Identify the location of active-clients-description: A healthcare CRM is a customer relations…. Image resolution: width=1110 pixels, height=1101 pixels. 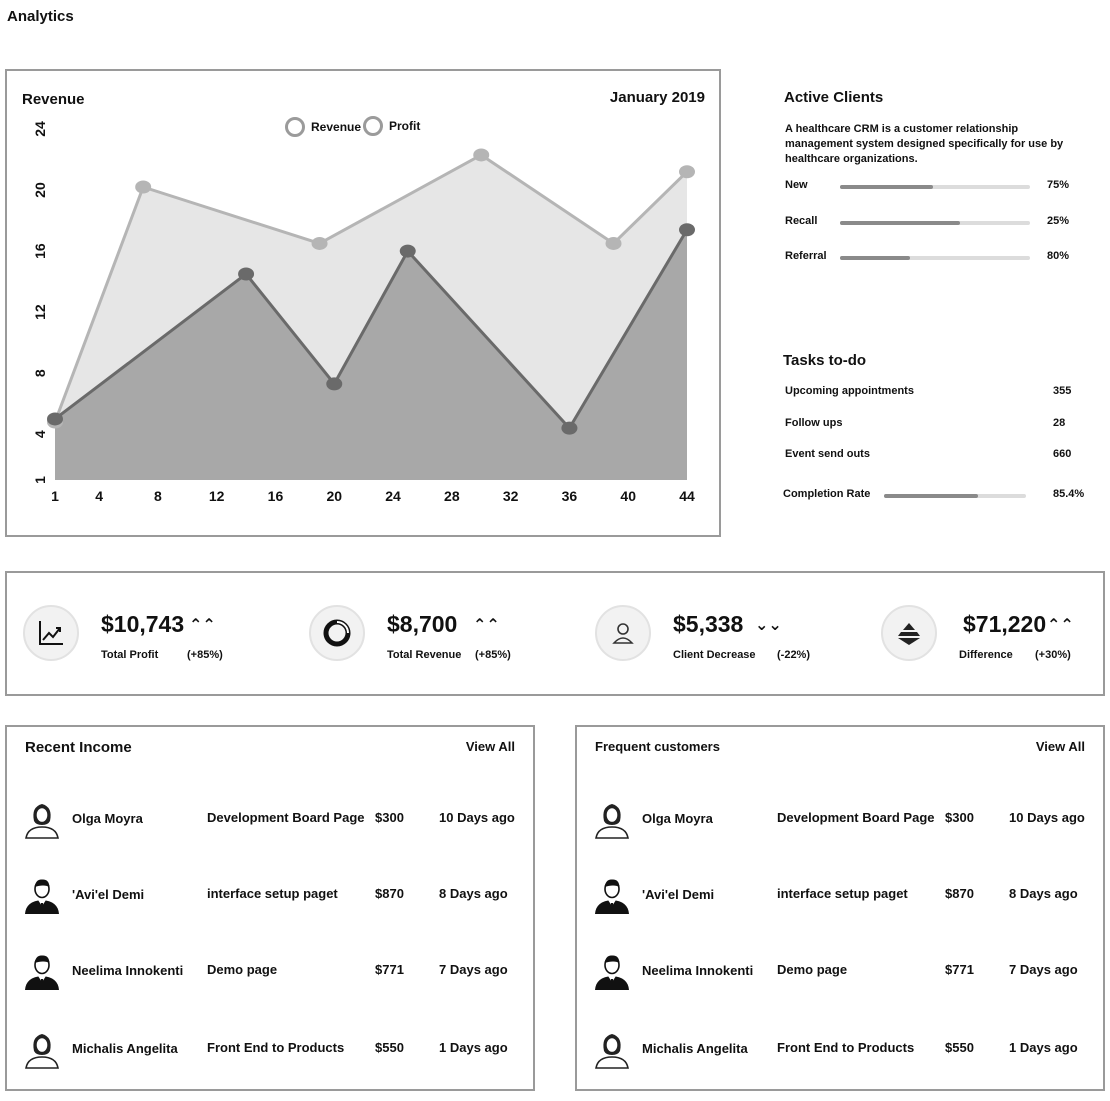
(924, 144).